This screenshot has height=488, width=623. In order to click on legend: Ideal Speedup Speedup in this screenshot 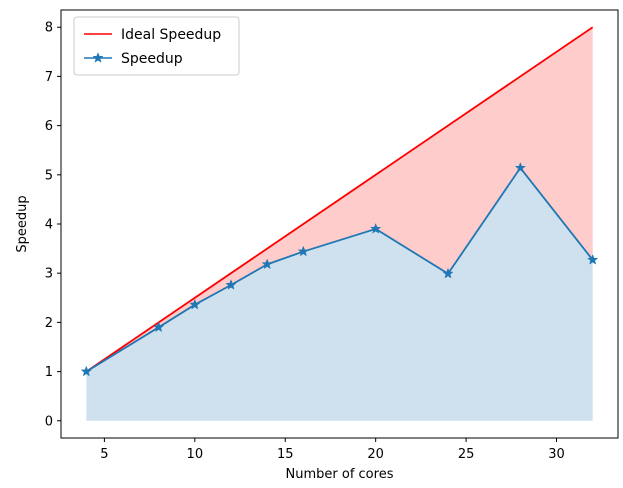, I will do `click(156, 46)`.